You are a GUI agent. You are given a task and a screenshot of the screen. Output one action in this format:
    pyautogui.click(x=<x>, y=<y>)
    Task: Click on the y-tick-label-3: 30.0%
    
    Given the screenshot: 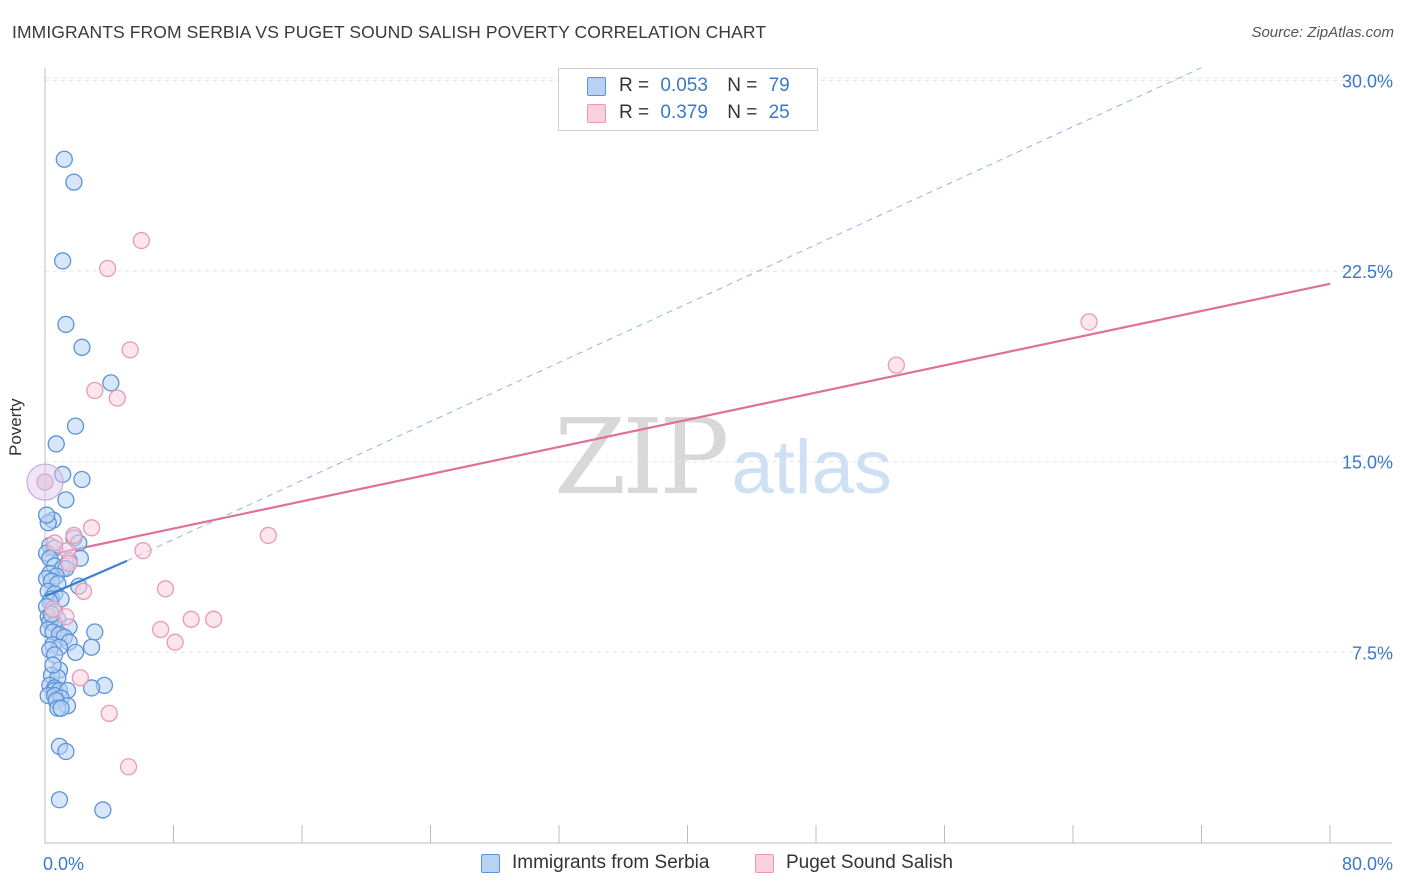 What is the action you would take?
    pyautogui.click(x=1367, y=81)
    